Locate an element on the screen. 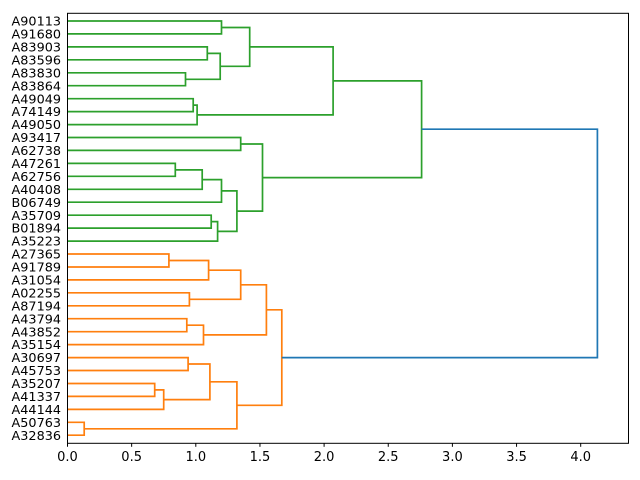 The height and width of the screenshot is (480, 640). leaf-label: A83830 is located at coordinates (36, 73).